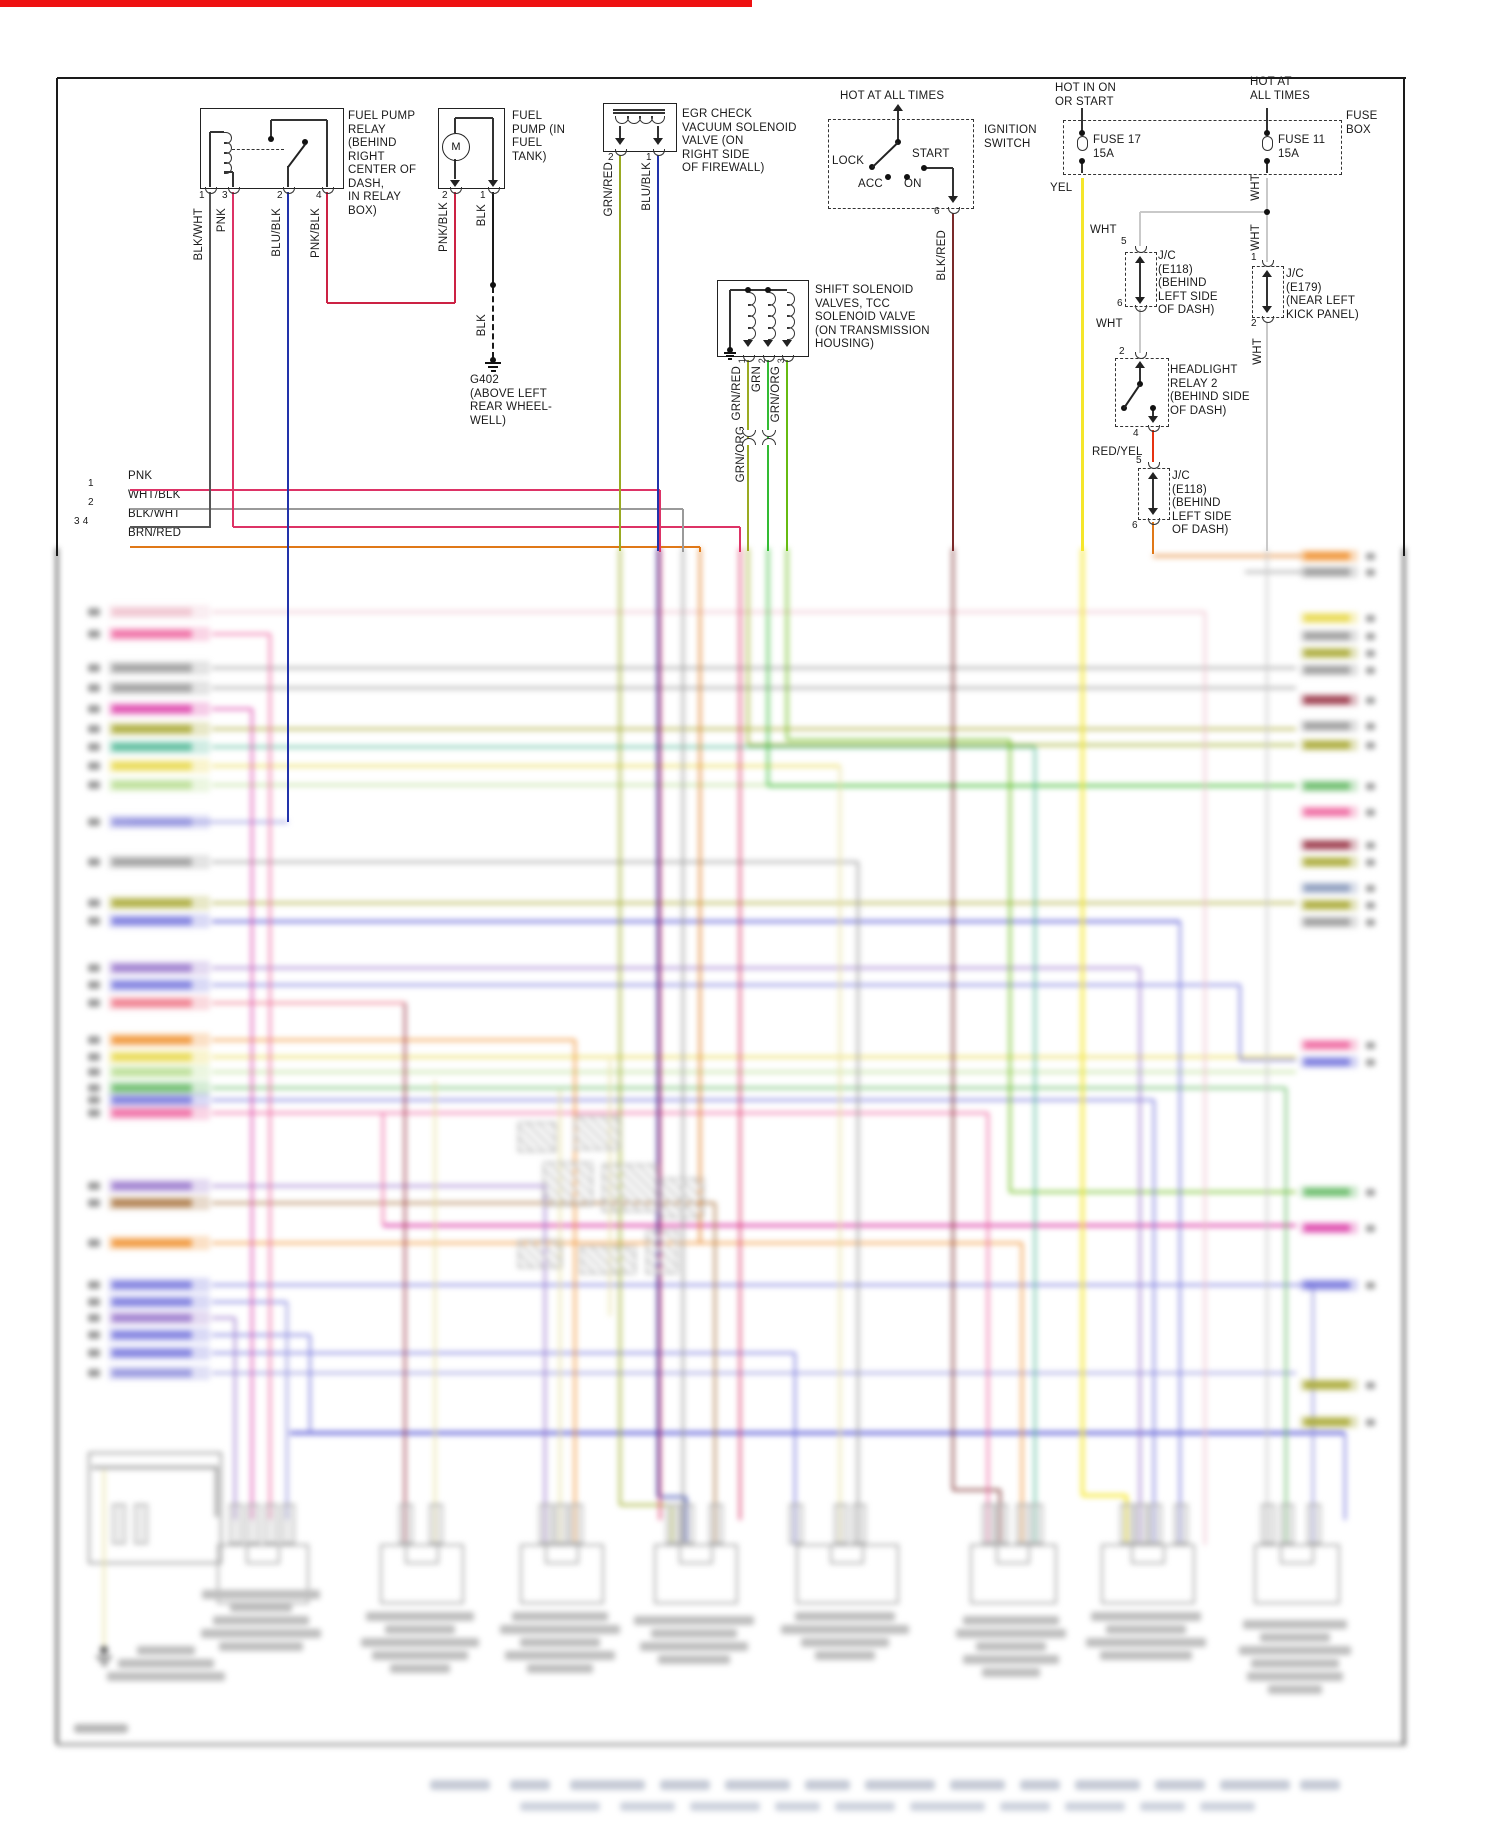  I want to click on component-cluster-blur, so click(597, 1133).